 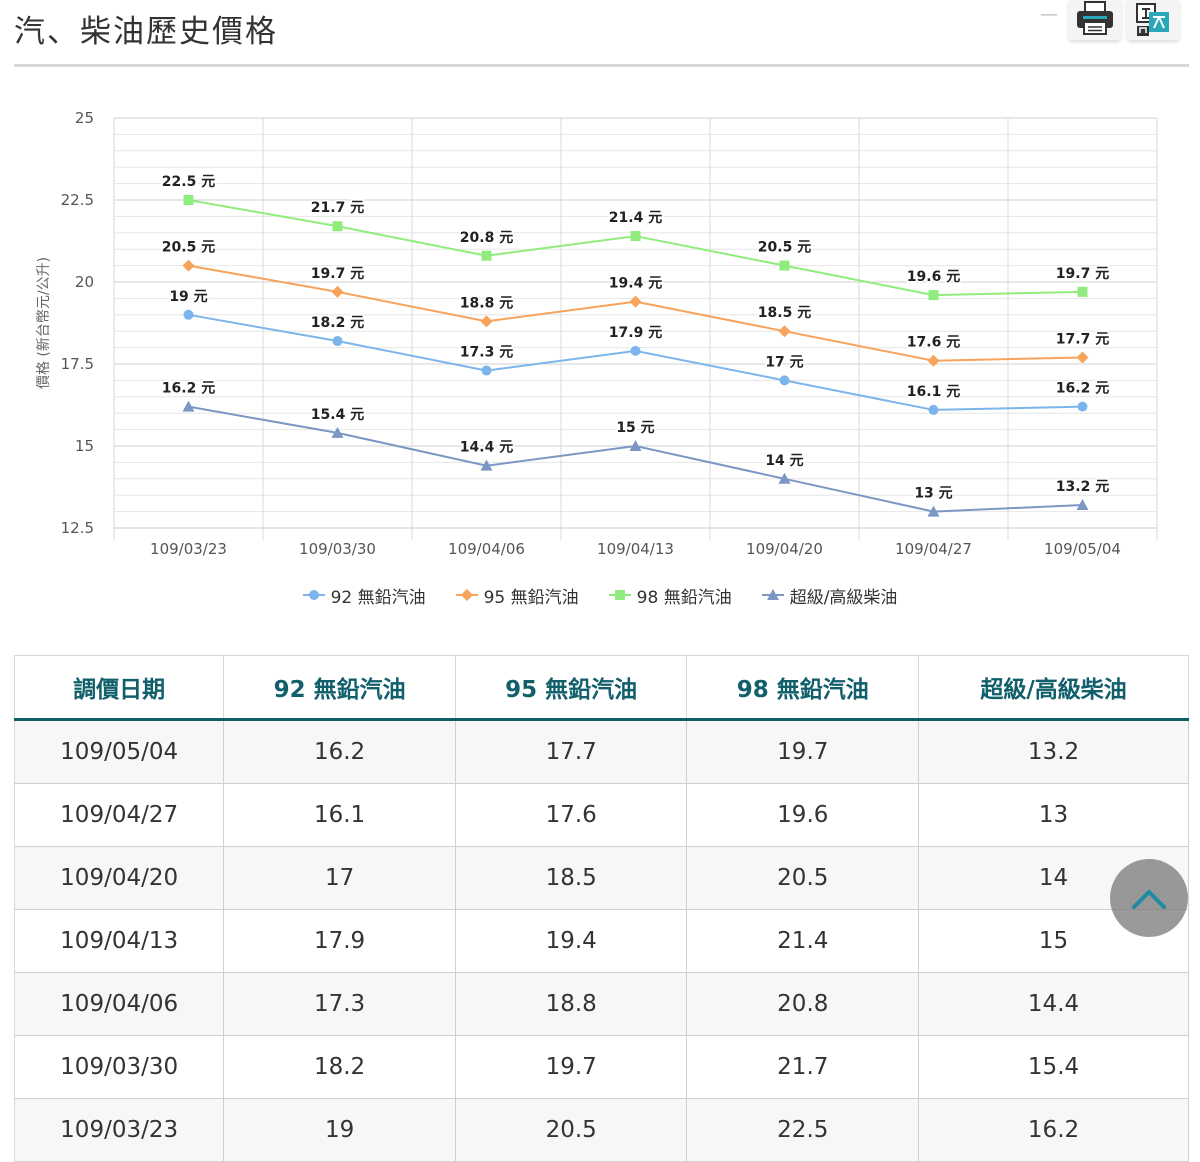 What do you see at coordinates (339, 878) in the screenshot?
I see `table-cell: 17` at bounding box center [339, 878].